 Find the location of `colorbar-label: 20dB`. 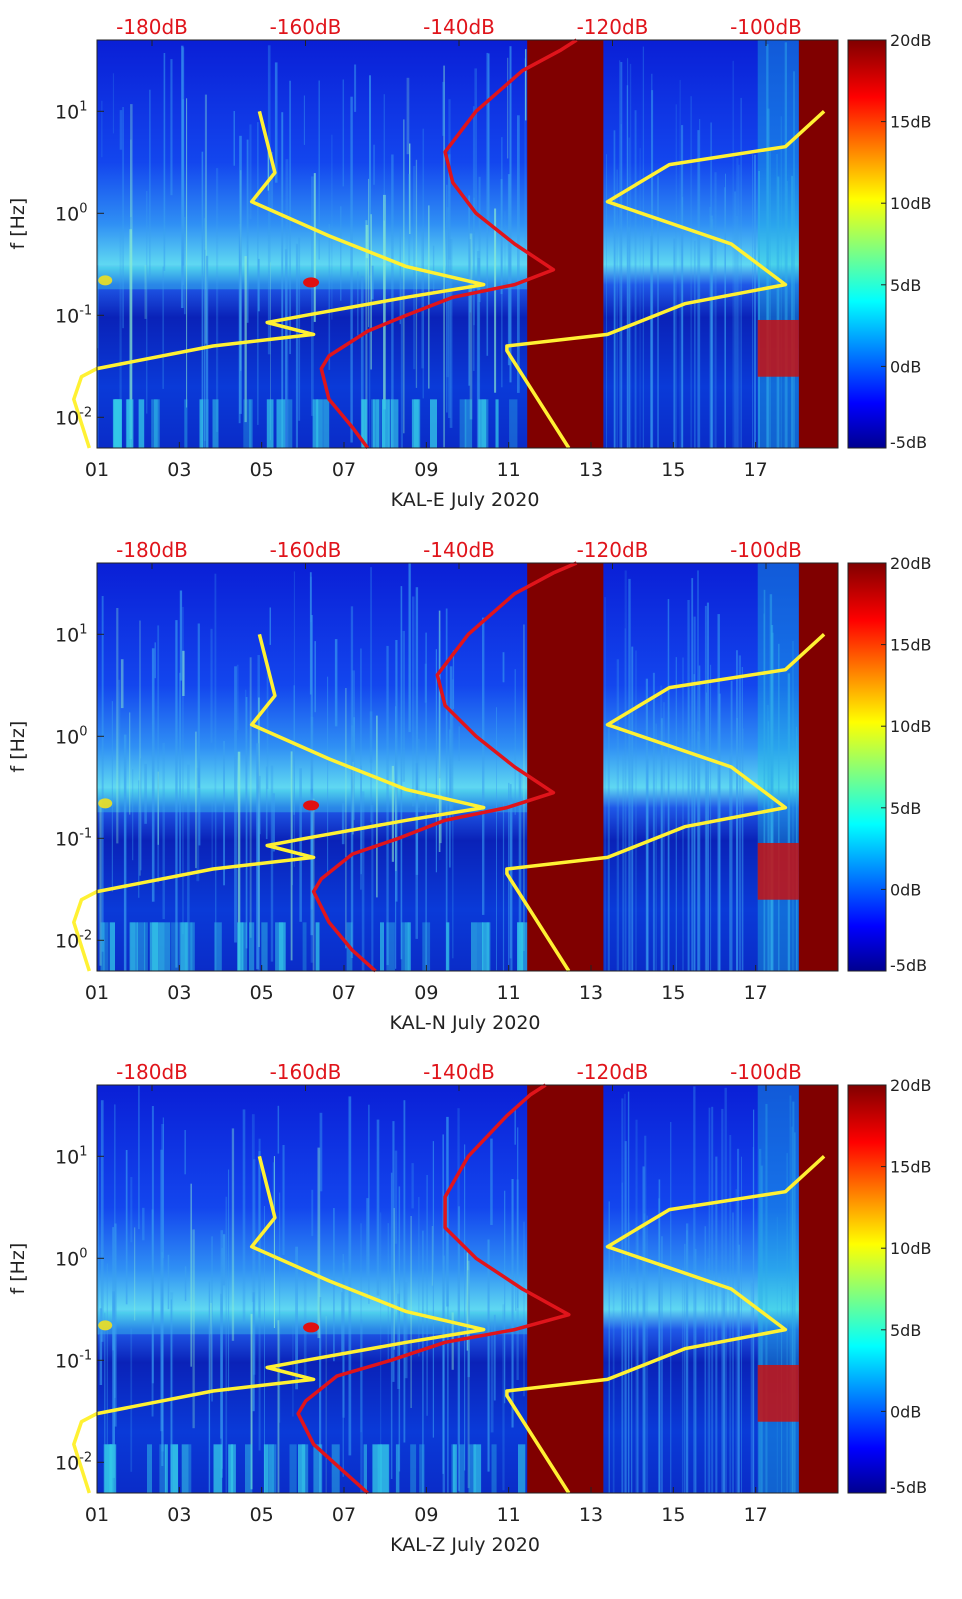

colorbar-label: 20dB is located at coordinates (911, 1085).